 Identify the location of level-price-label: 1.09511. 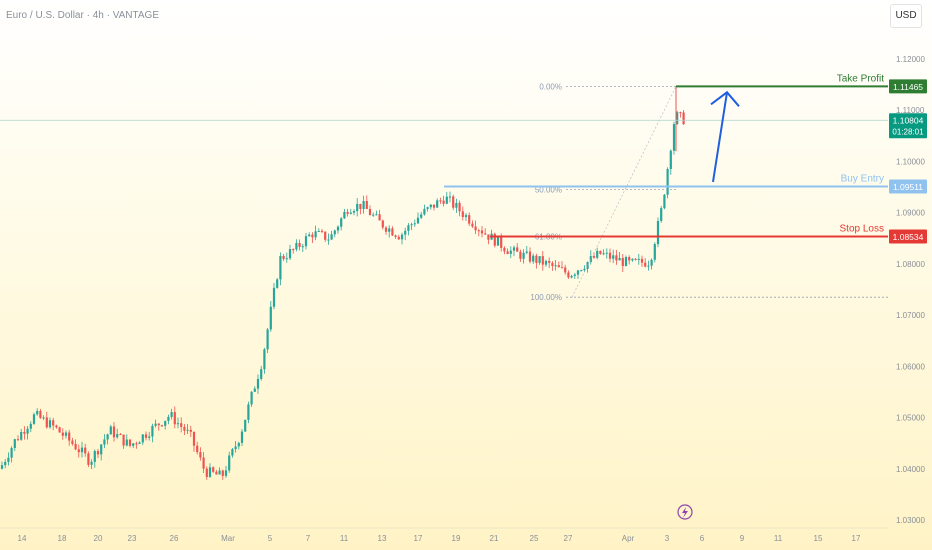
(908, 187).